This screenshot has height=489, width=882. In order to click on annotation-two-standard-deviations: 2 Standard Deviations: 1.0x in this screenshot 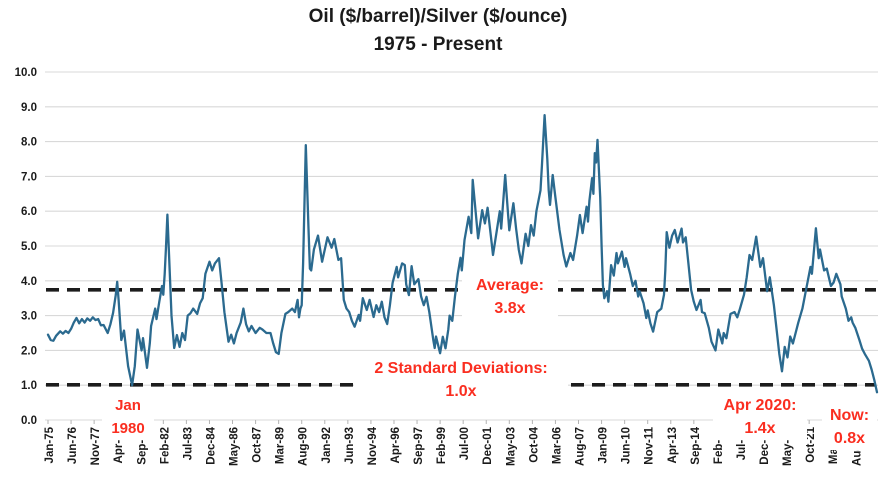, I will do `click(461, 380)`.